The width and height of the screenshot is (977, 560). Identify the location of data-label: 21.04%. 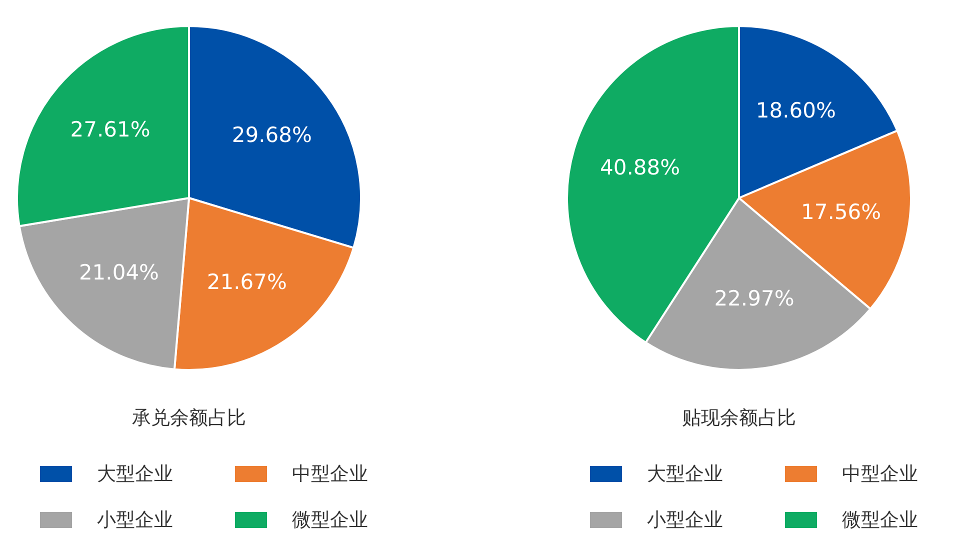
(119, 272).